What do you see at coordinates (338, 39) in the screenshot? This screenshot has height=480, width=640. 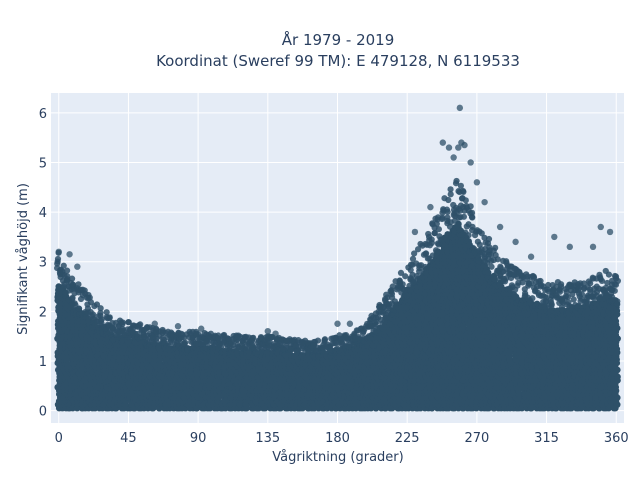 I see `chart-title-line1: År 1979 - 2019` at bounding box center [338, 39].